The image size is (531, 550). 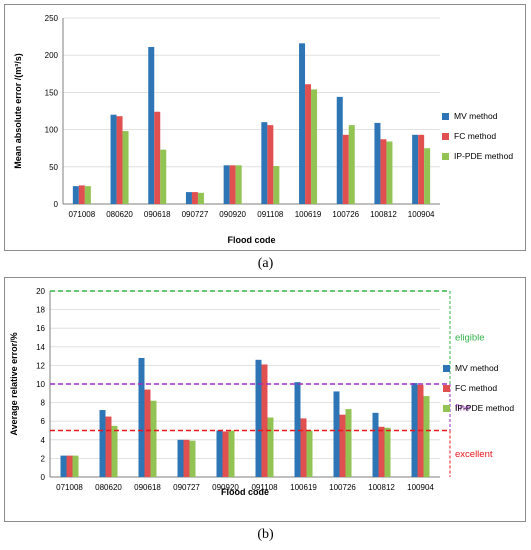 I want to click on x-tick-label: 100812, so click(x=383, y=214).